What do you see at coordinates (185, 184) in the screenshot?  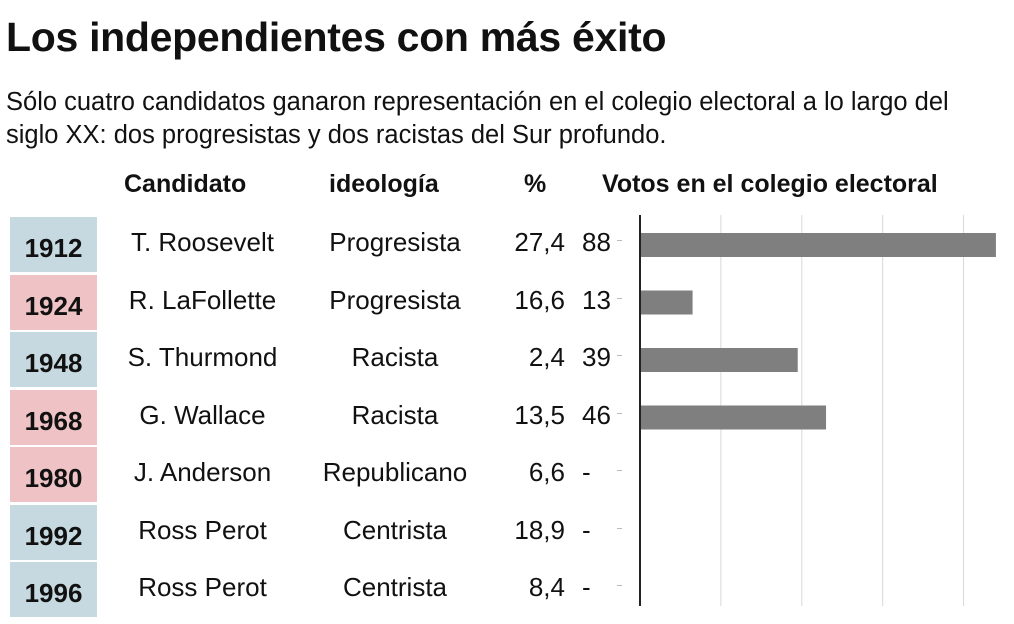 I see `header-candidate: Candidato` at bounding box center [185, 184].